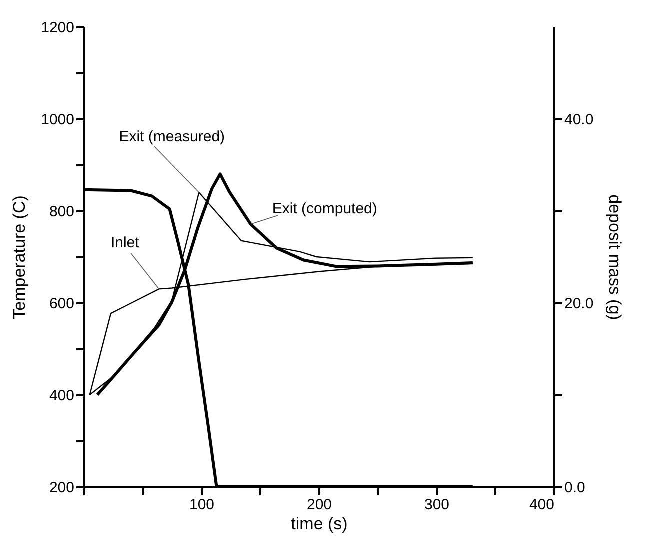 Image resolution: width=662 pixels, height=546 pixels. I want to click on y2-tick-label: 0.0, so click(575, 488).